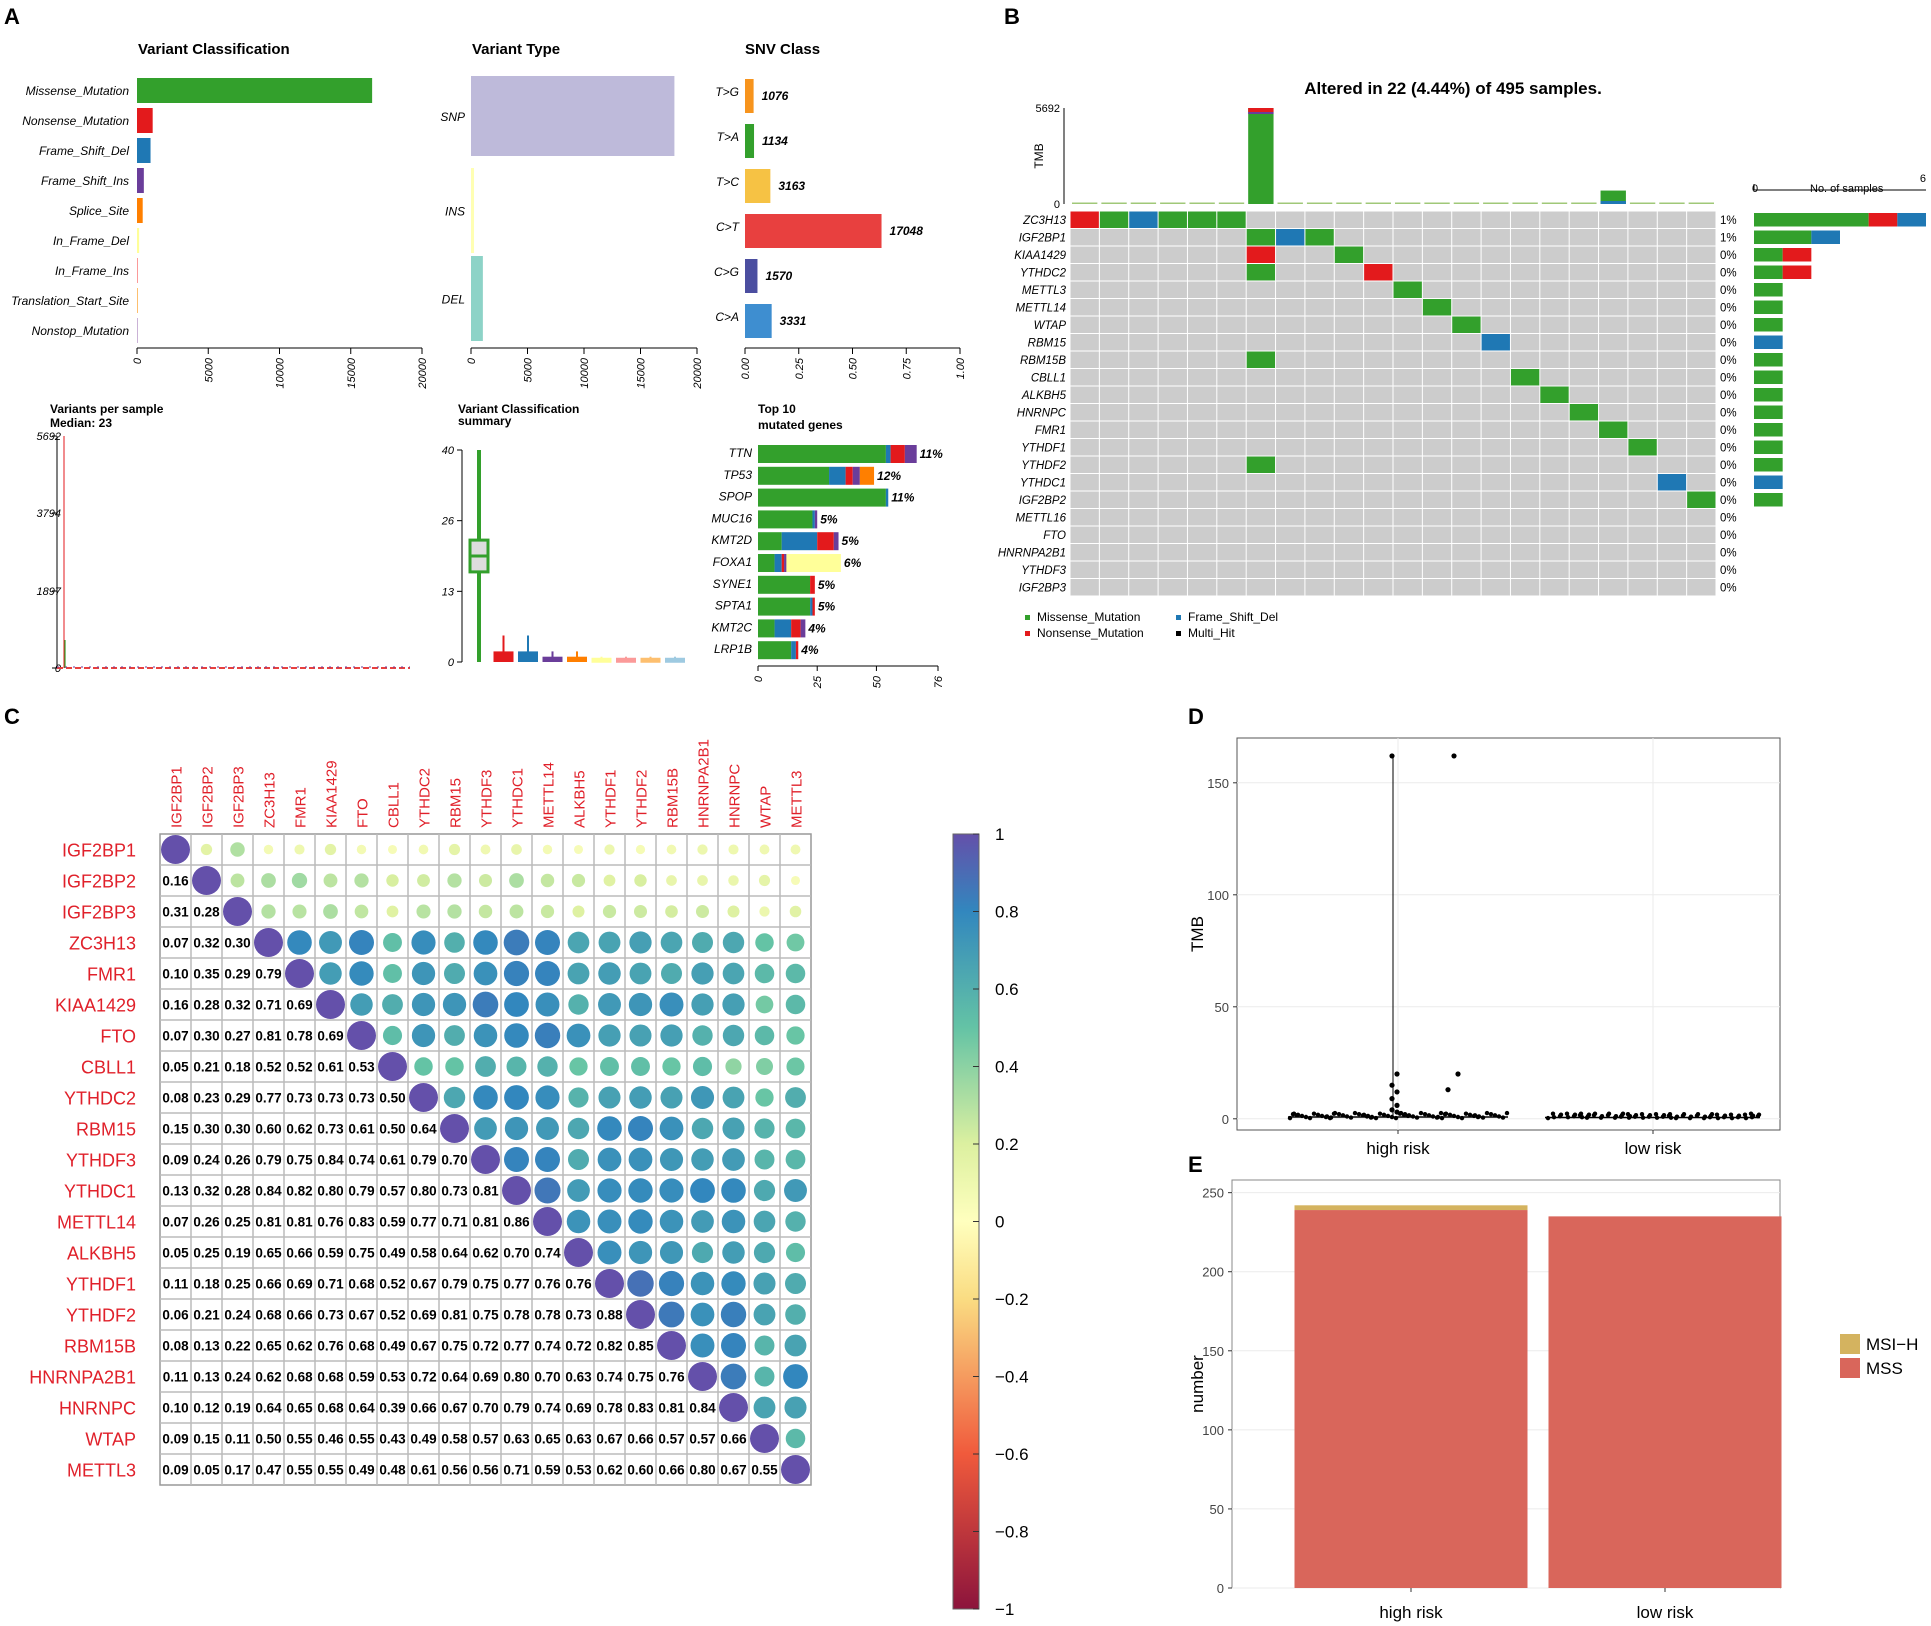 Image resolution: width=1931 pixels, height=1626 pixels. I want to click on correlation-value: 0.69, so click(578, 1408).